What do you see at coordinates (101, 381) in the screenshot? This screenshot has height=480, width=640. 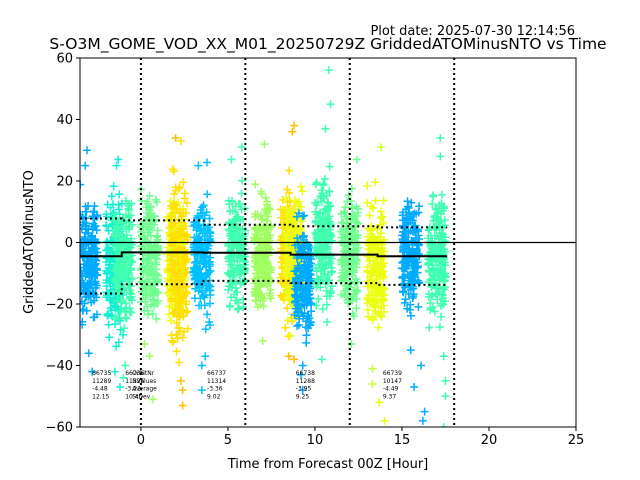 I see `stats-value-0-1: 11289` at bounding box center [101, 381].